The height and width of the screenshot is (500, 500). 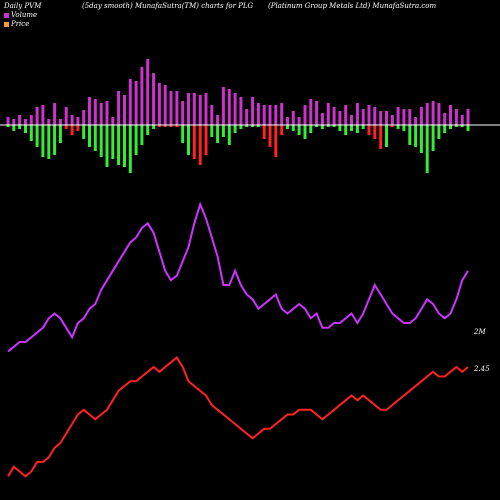 I want to click on legend-volume-label: Volume, so click(x=24, y=15).